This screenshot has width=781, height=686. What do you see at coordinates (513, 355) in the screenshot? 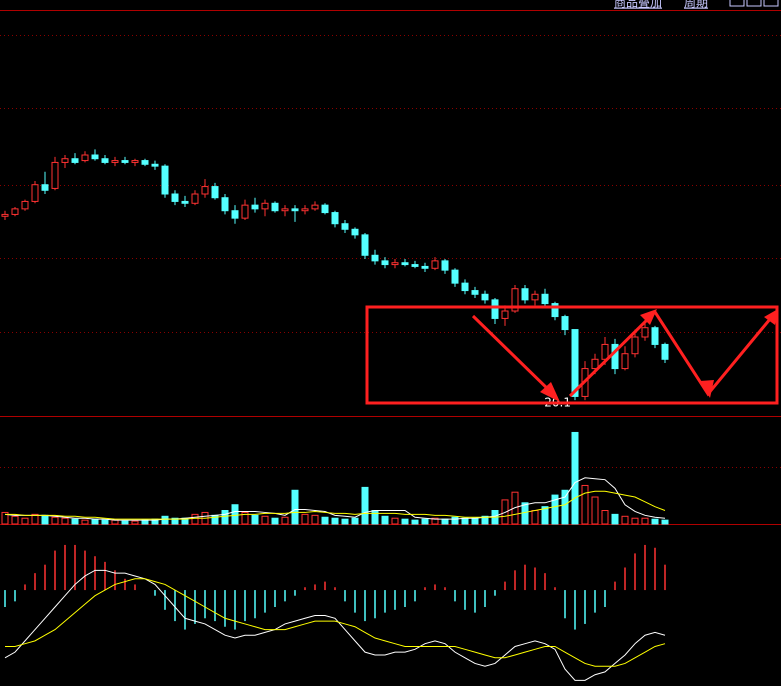
I see `arrow` at bounding box center [513, 355].